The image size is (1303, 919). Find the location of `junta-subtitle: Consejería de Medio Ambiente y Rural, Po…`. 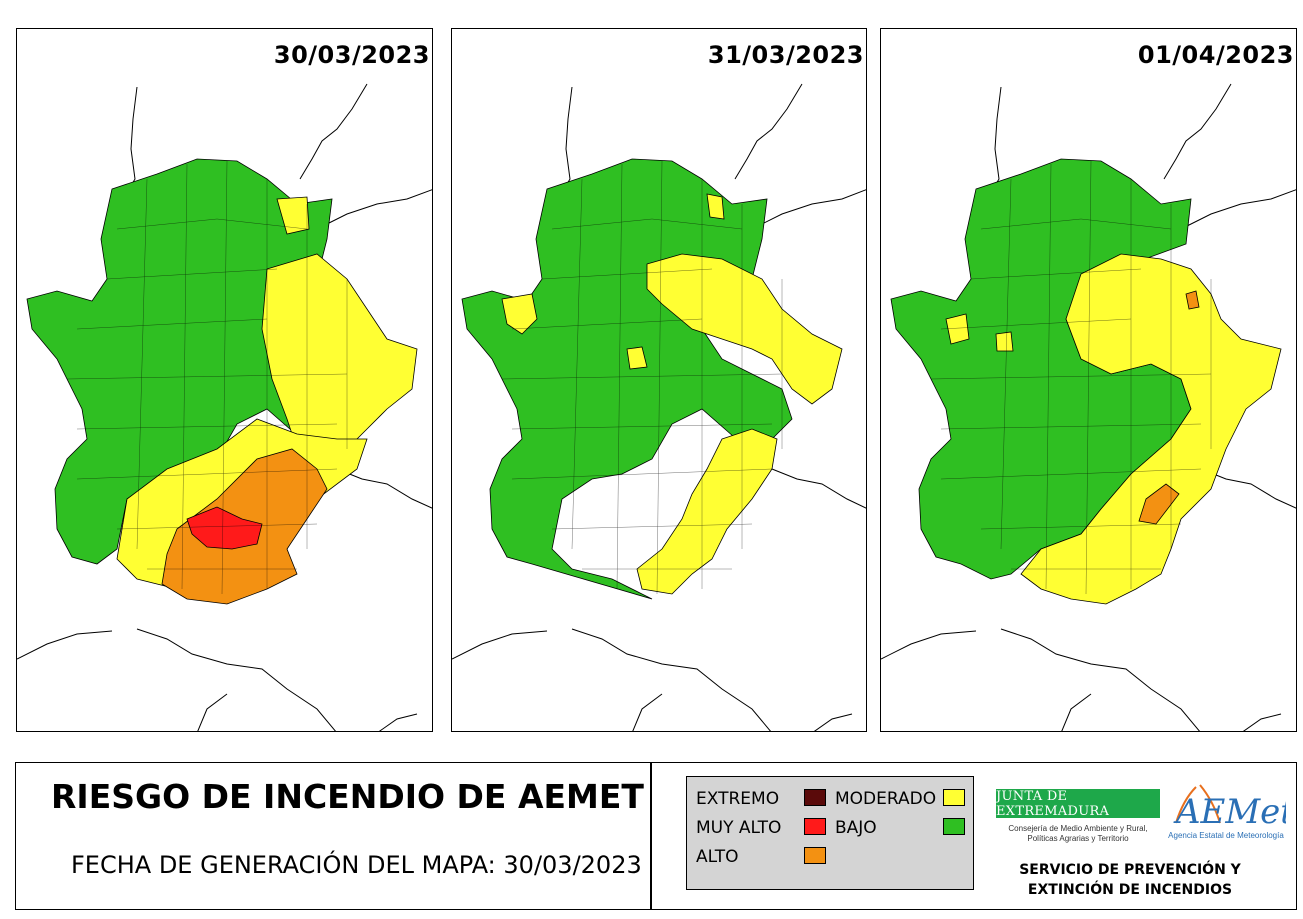

junta-subtitle: Consejería de Medio Ambiente y Rural, Po… is located at coordinates (1078, 834).